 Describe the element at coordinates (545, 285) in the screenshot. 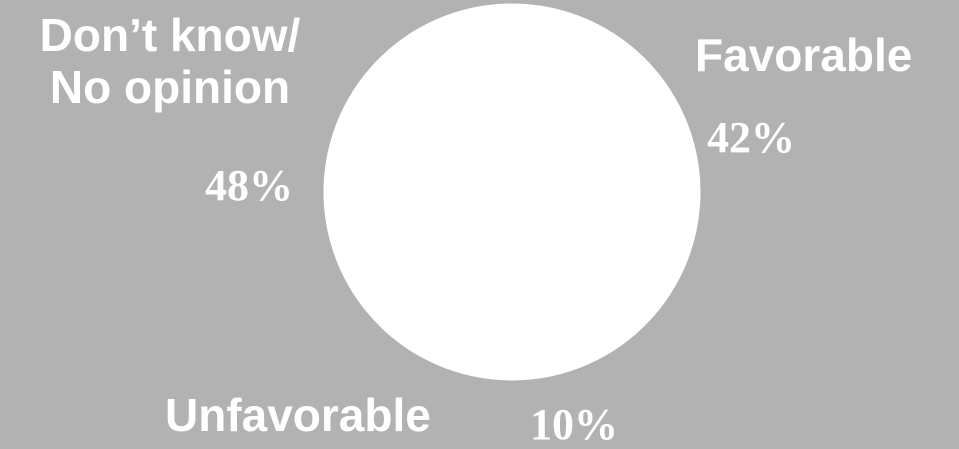

I see `slice-unfavorable` at that location.